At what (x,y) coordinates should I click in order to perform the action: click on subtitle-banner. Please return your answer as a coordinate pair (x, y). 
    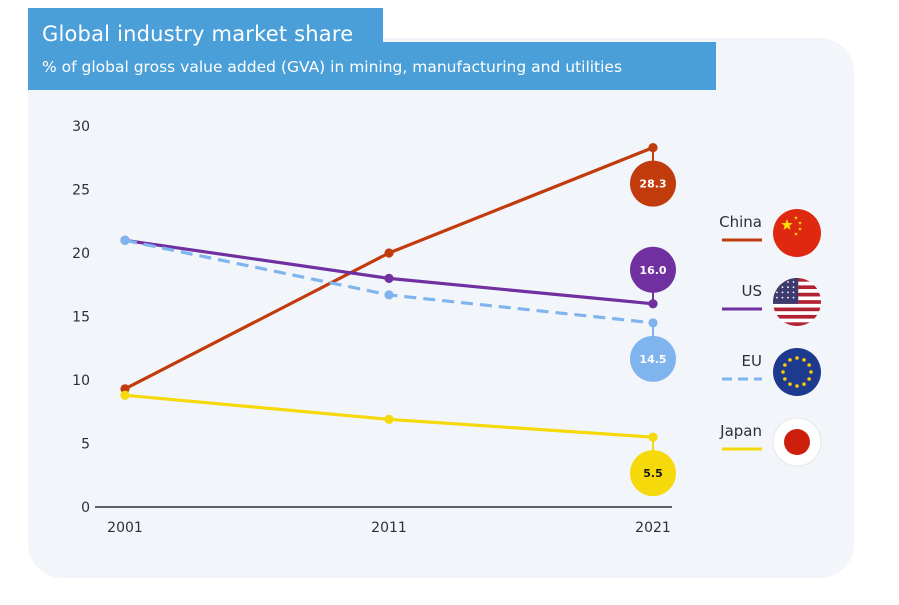
    Looking at the image, I should click on (372, 66).